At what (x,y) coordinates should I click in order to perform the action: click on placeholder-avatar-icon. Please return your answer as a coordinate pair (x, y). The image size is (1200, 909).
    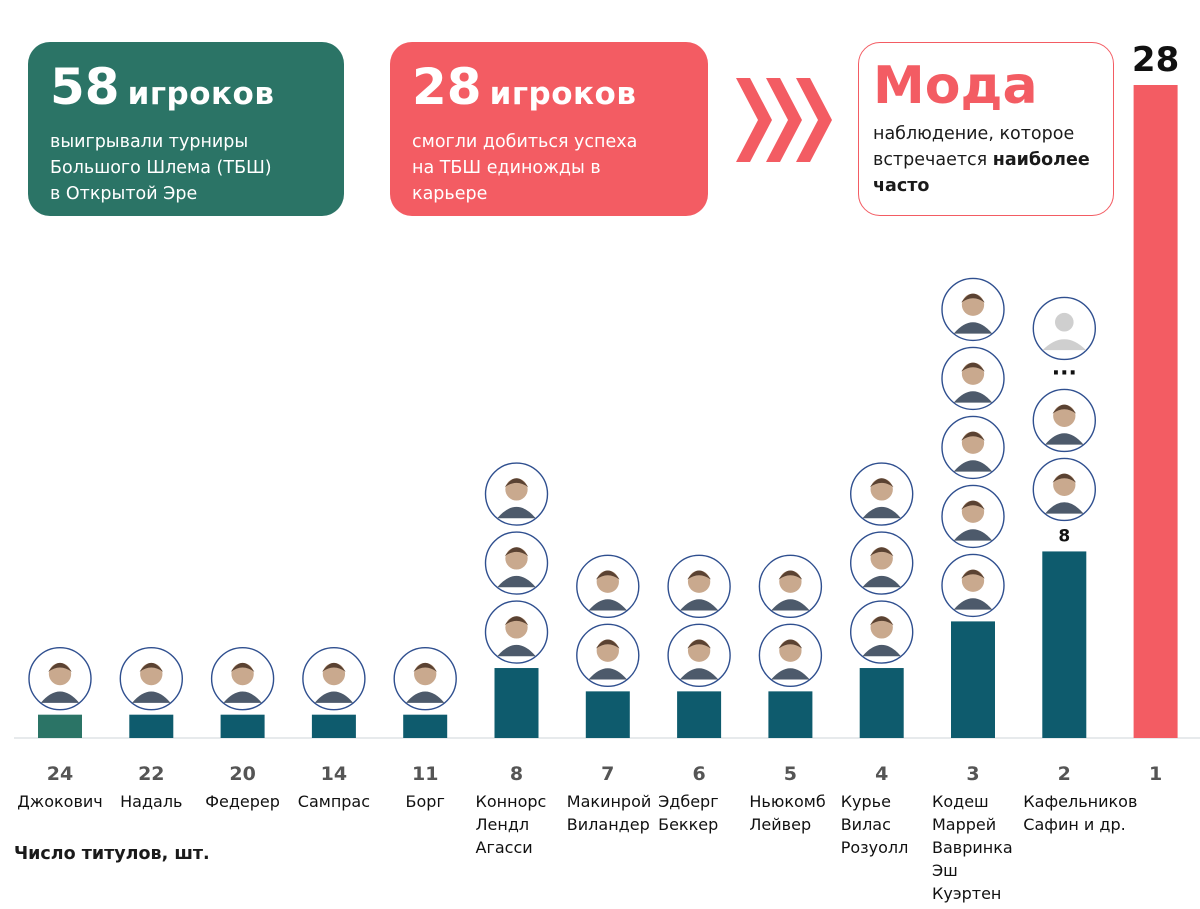
    Looking at the image, I should click on (1064, 328).